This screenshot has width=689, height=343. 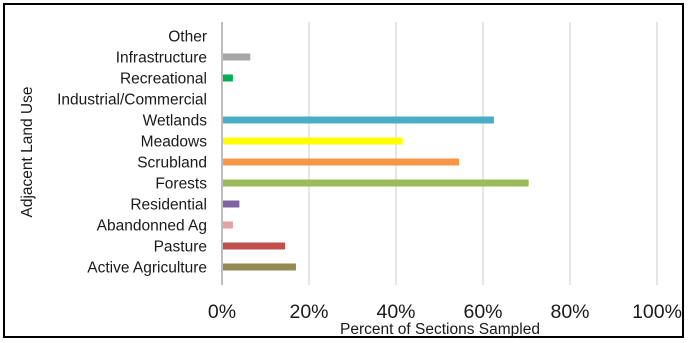 What do you see at coordinates (228, 78) in the screenshot?
I see `bar-recreational` at bounding box center [228, 78].